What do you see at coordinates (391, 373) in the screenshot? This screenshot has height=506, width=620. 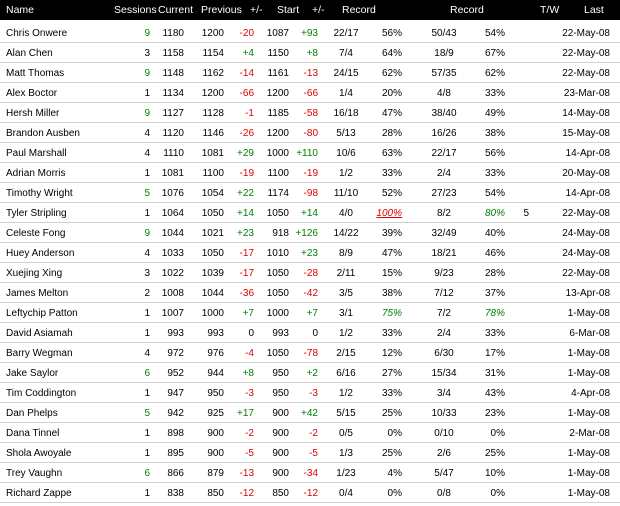 I see `cell-pct1: 27%` at bounding box center [391, 373].